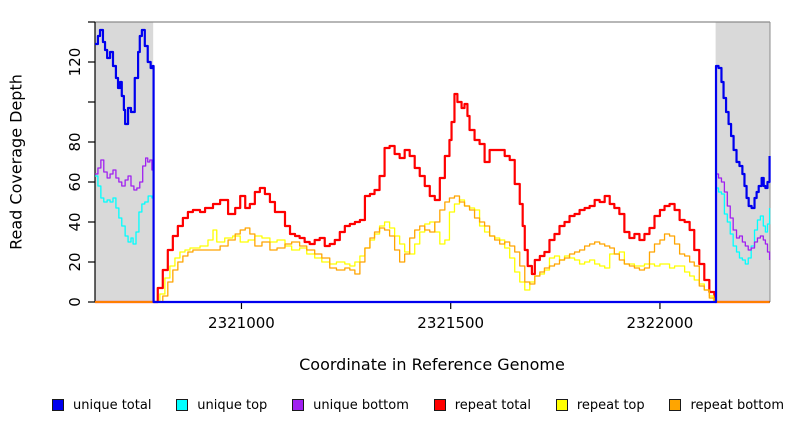 The width and height of the screenshot is (792, 432). I want to click on legend-item-unique-bottom: unique bottom, so click(350, 405).